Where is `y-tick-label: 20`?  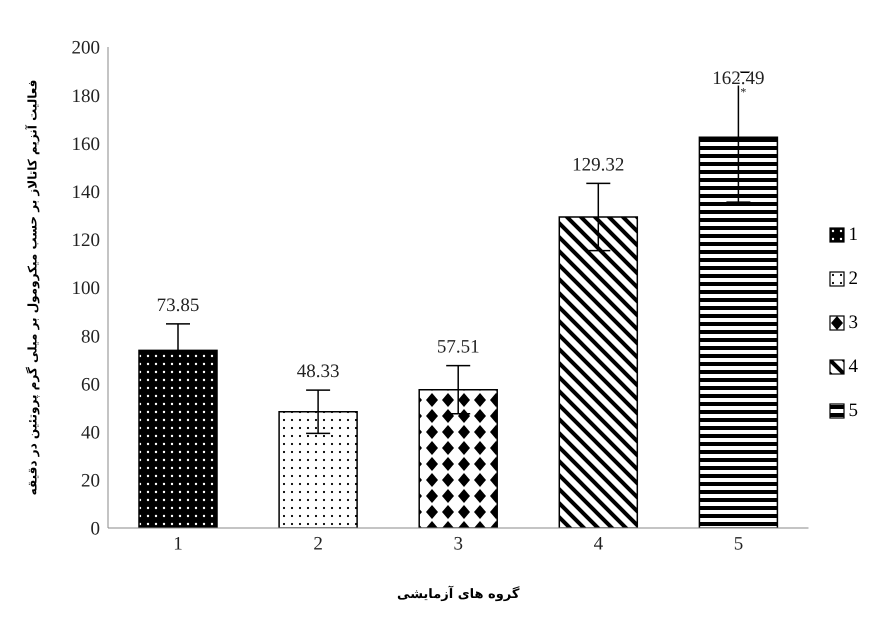
y-tick-label: 20 is located at coordinates (90, 481).